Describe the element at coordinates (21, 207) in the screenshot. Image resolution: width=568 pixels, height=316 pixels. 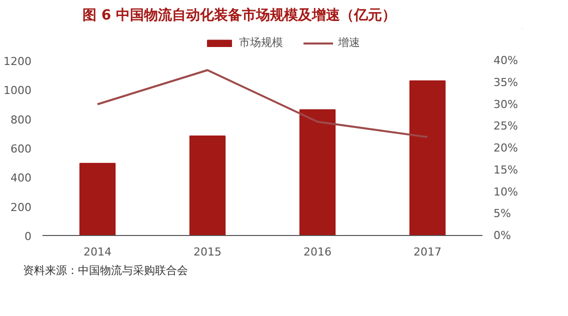
I see `y-tick-label: 200` at that location.